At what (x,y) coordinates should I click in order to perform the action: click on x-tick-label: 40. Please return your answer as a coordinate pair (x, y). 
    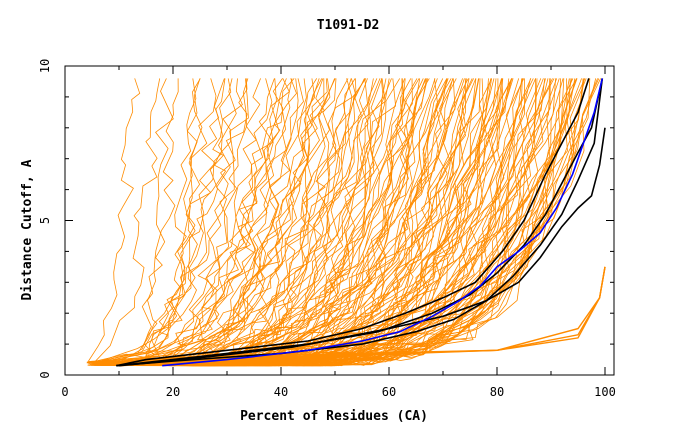
    Looking at the image, I should click on (281, 392).